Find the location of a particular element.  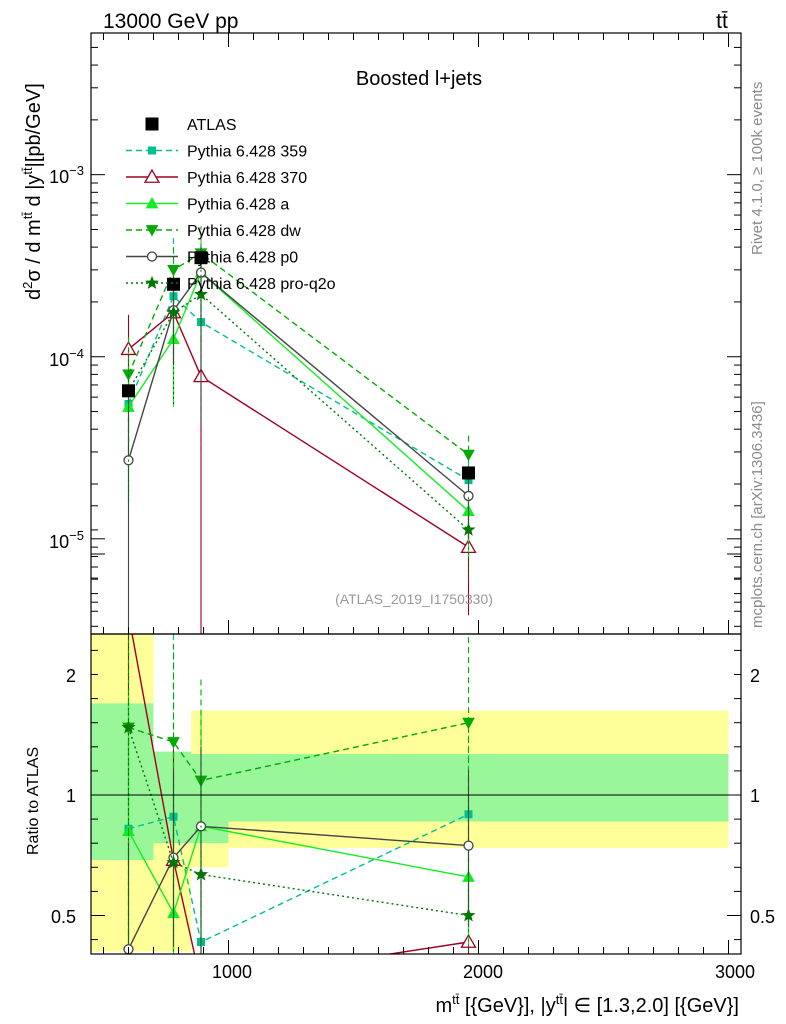

legend-label: ATLAS is located at coordinates (212, 125).